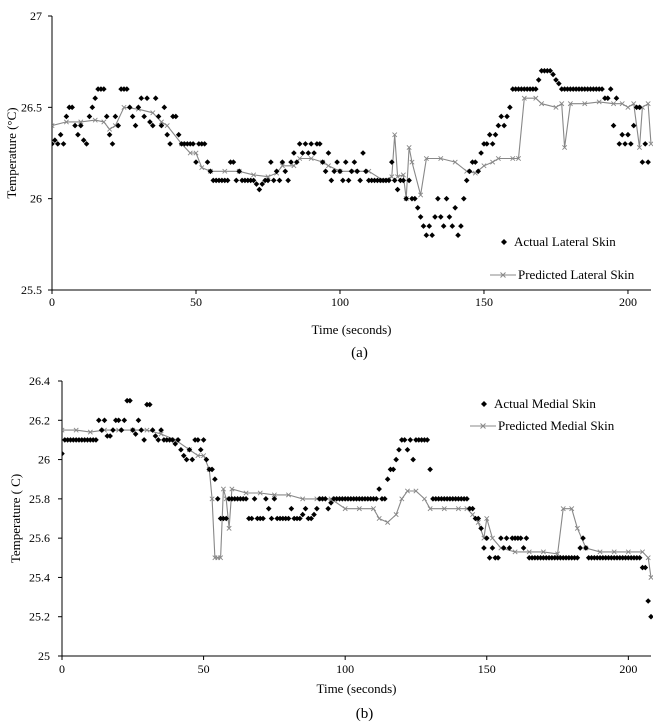 This screenshot has width=653, height=726. Describe the element at coordinates (31, 107) in the screenshot. I see `y-tick-label: 26.5` at that location.